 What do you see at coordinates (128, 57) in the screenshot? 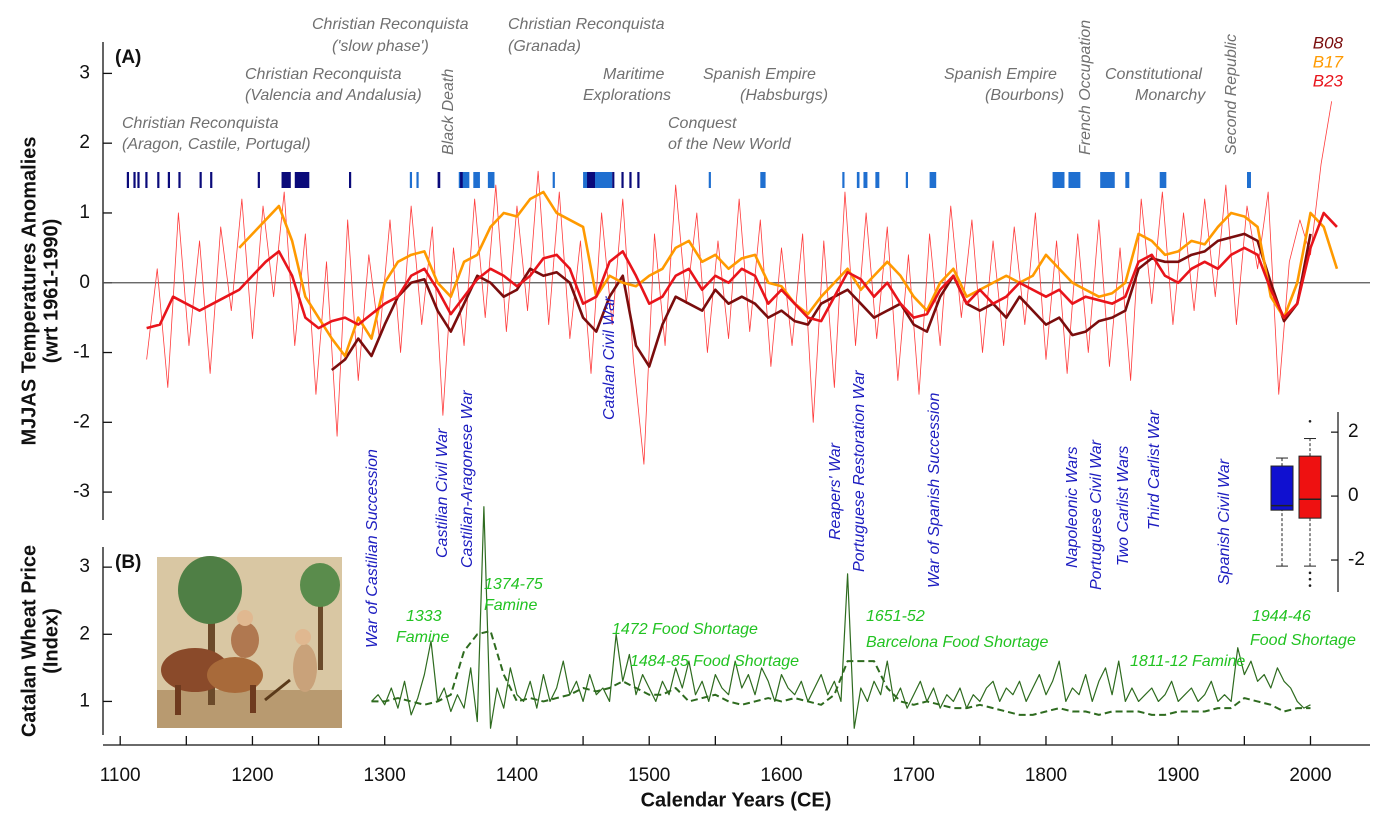
I see `panel-label: (A)` at bounding box center [128, 57].